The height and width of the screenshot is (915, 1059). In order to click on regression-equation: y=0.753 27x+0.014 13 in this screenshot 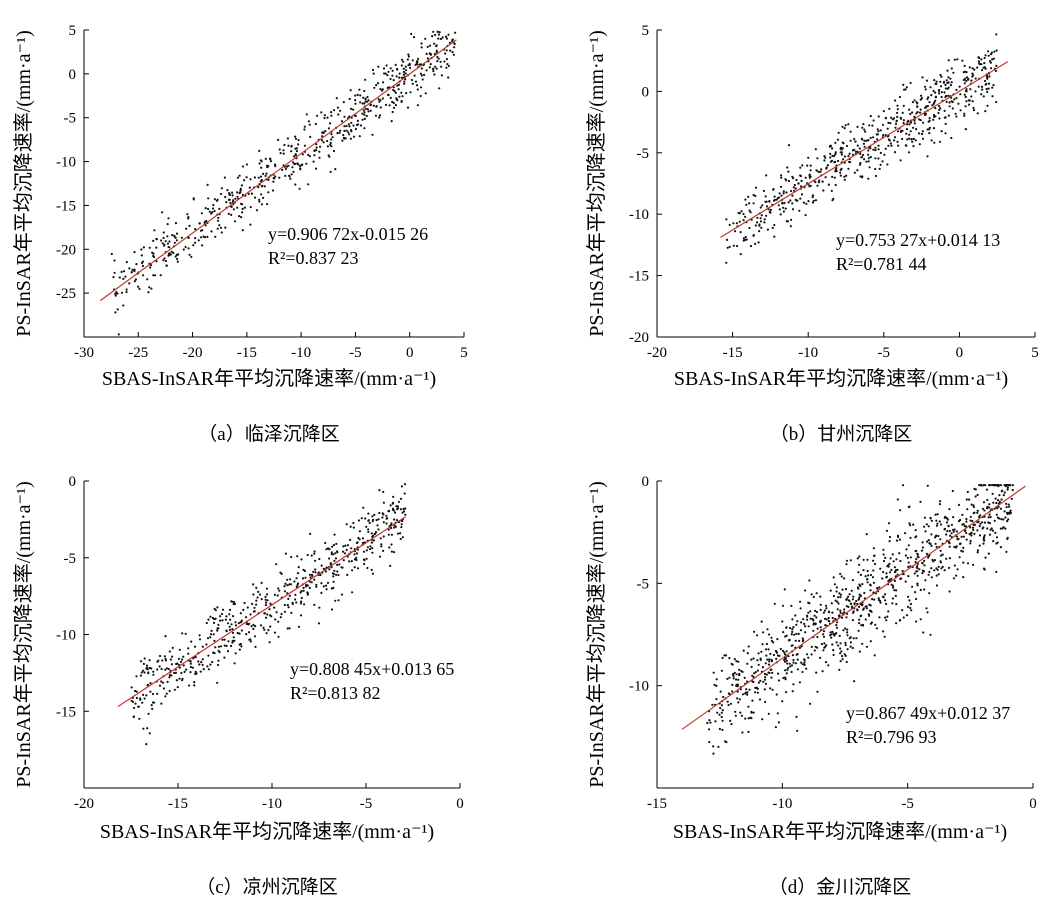, I will do `click(918, 240)`.